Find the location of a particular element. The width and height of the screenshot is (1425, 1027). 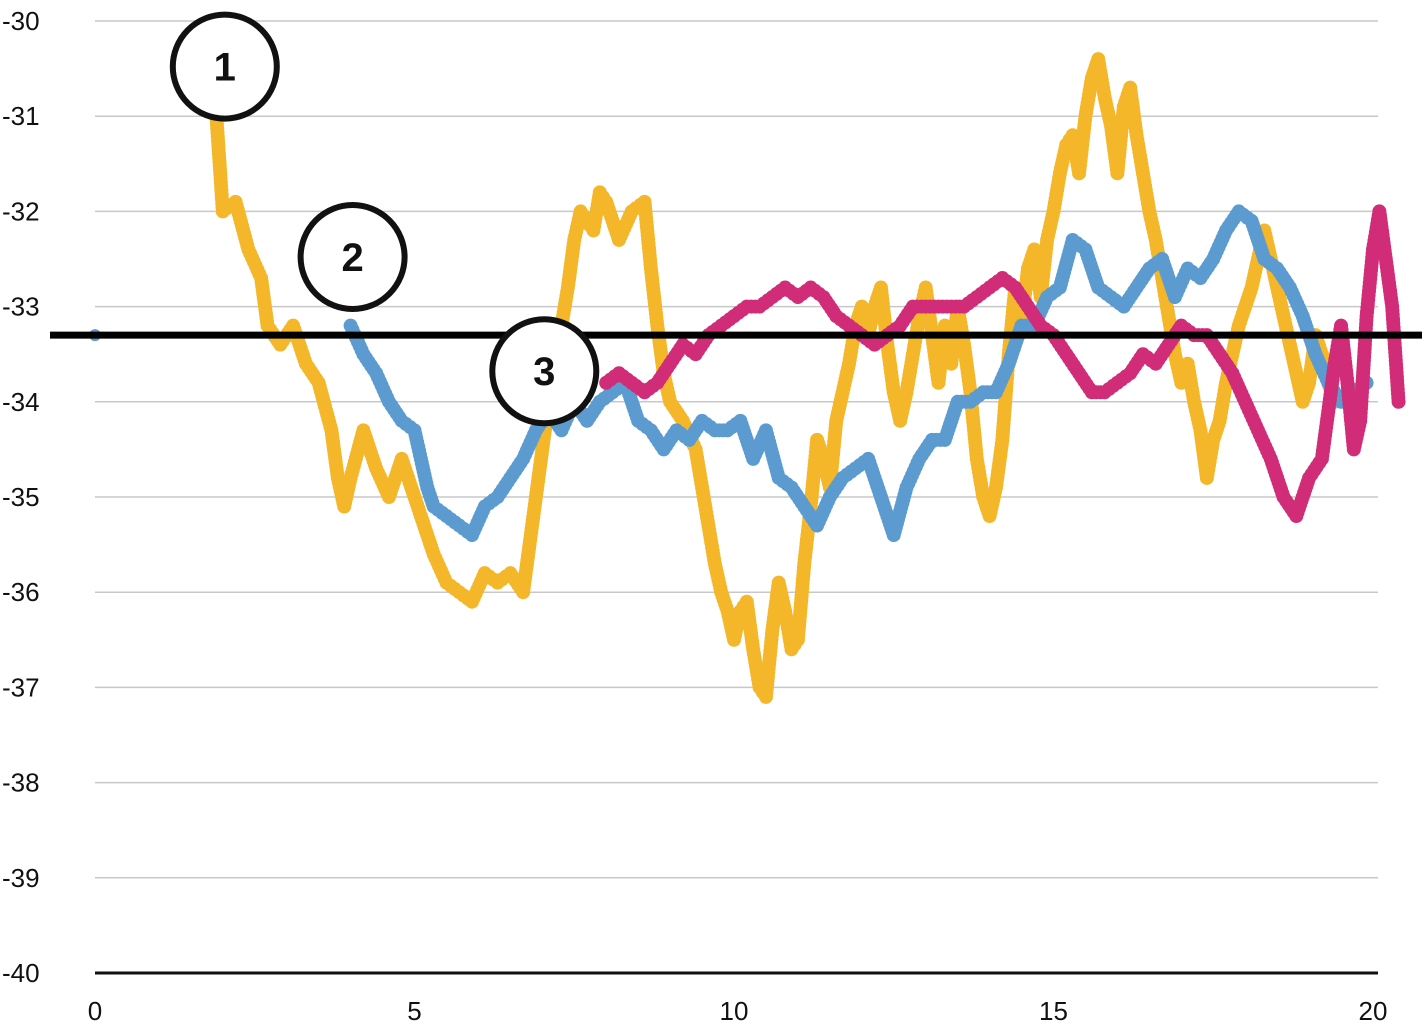

y-tick-label: -33 is located at coordinates (21, 307).